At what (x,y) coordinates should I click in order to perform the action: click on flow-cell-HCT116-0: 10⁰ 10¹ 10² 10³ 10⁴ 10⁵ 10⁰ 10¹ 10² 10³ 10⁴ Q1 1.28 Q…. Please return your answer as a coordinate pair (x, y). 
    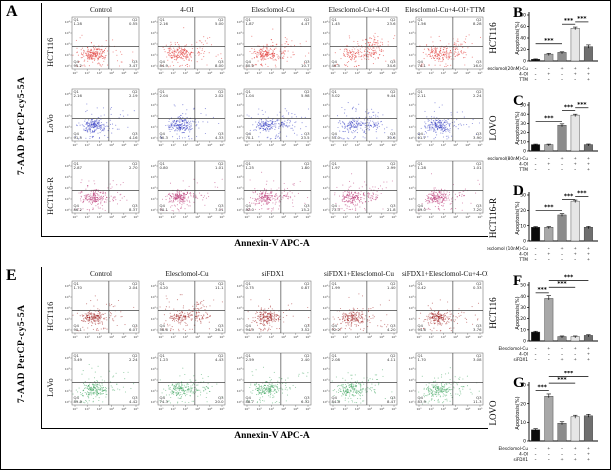
    Looking at the image, I should click on (101, 52).